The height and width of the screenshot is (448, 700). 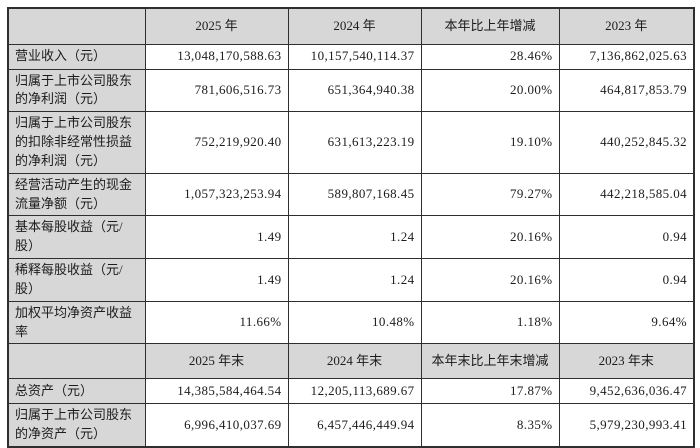 I want to click on table-row-diluted-eps: 稀释每股收益（元/股） 1.49 1.24 20.16% 0.94, so click(x=351, y=280).